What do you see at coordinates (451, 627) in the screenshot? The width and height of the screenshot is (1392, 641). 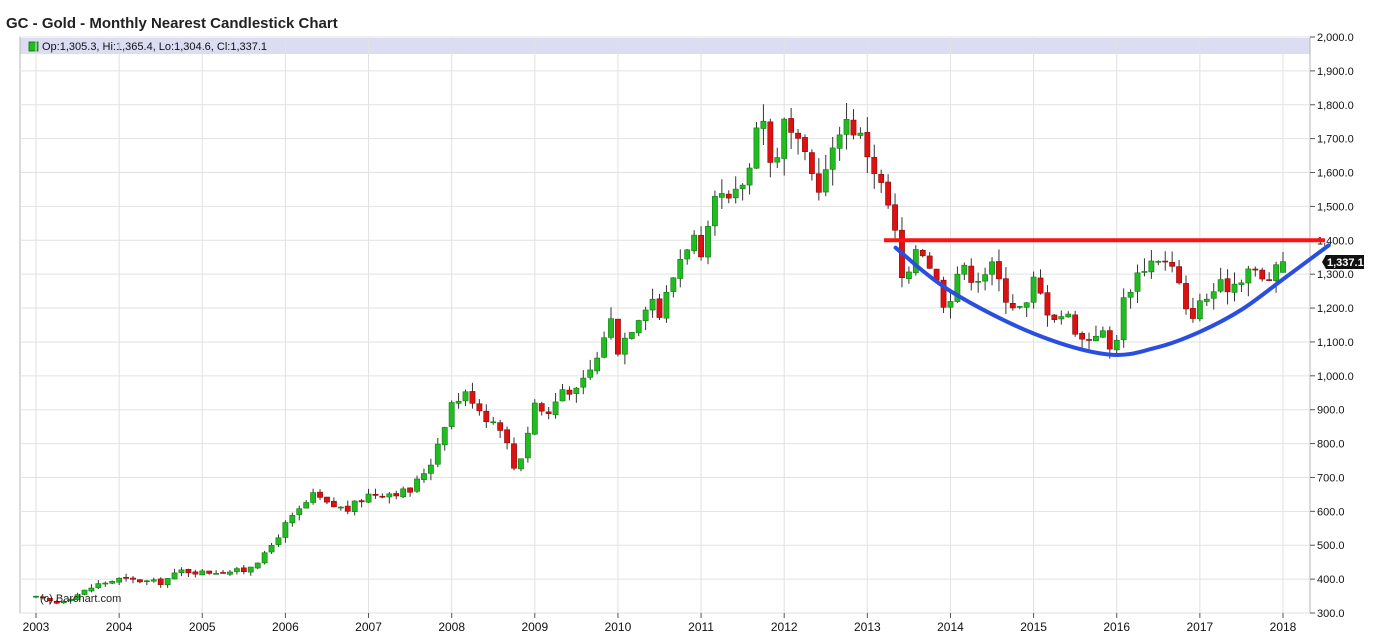 I see `x-tick-label: 2008` at bounding box center [451, 627].